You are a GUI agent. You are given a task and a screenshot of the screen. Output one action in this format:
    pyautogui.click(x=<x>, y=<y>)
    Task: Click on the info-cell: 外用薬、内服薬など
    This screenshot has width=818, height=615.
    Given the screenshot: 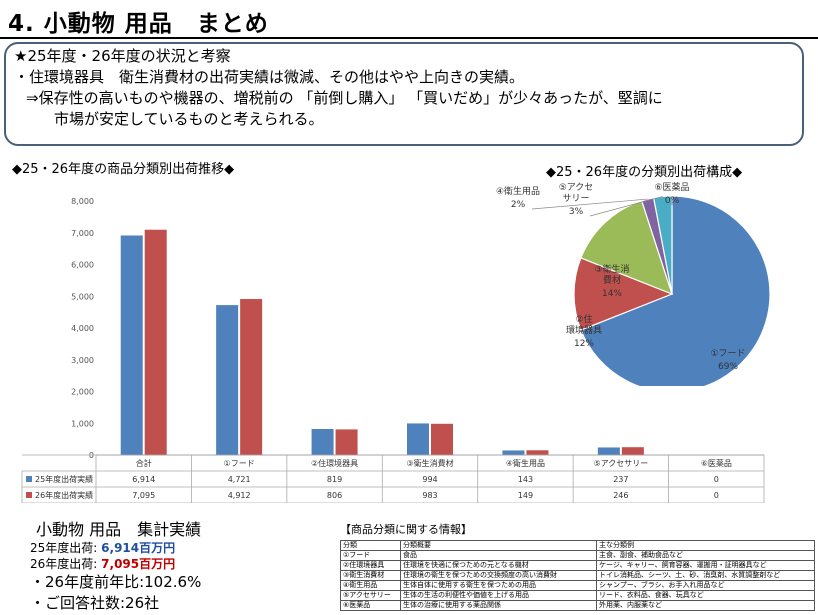 What is the action you would take?
    pyautogui.click(x=705, y=605)
    